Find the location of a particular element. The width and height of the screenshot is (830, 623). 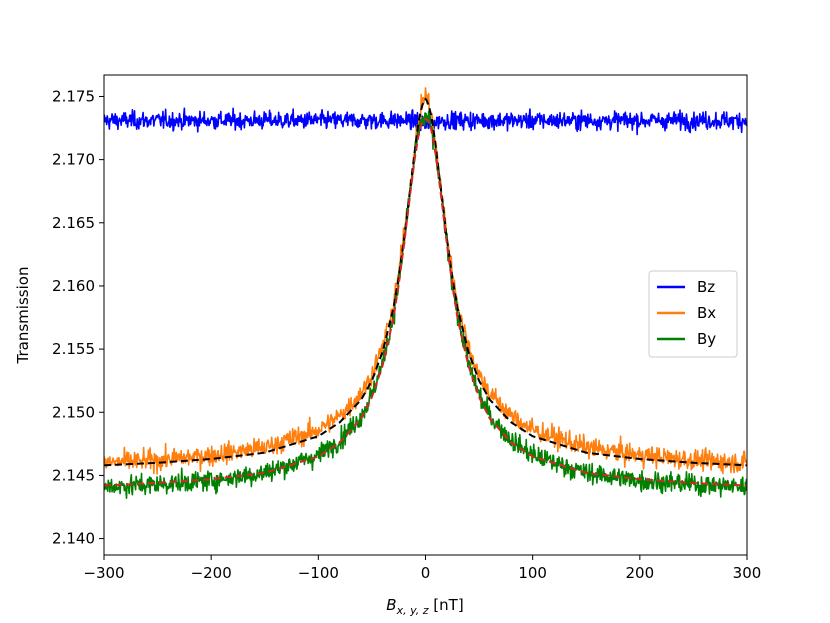

x-tick-label: 0 is located at coordinates (426, 573).